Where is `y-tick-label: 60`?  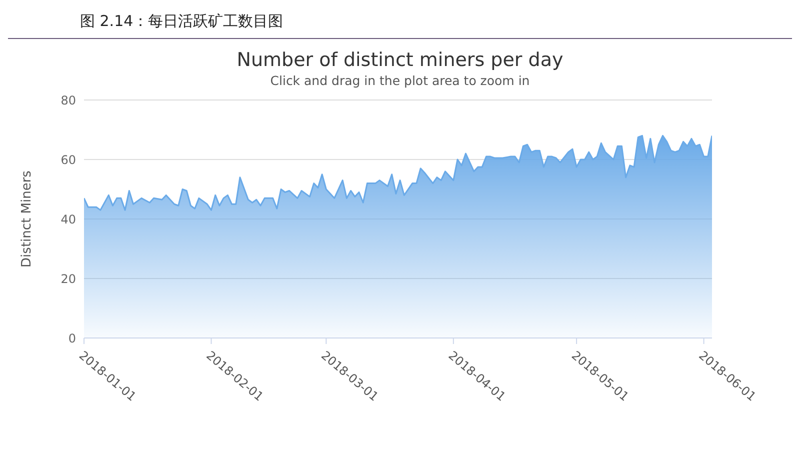 y-tick-label: 60 is located at coordinates (68, 159).